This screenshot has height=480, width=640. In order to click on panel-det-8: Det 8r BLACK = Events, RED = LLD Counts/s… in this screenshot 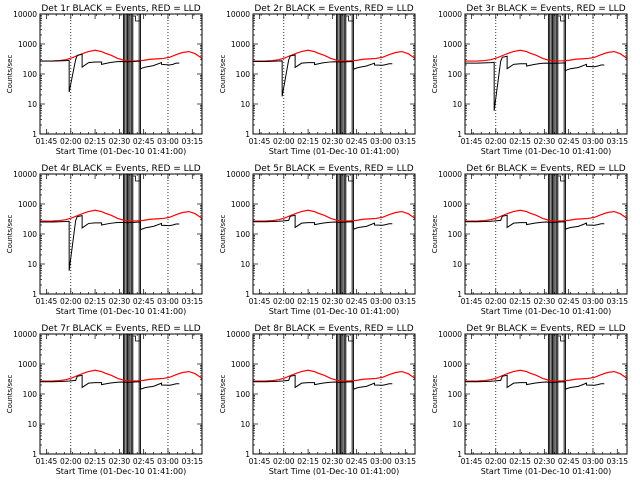, I will do `click(317, 400)`.